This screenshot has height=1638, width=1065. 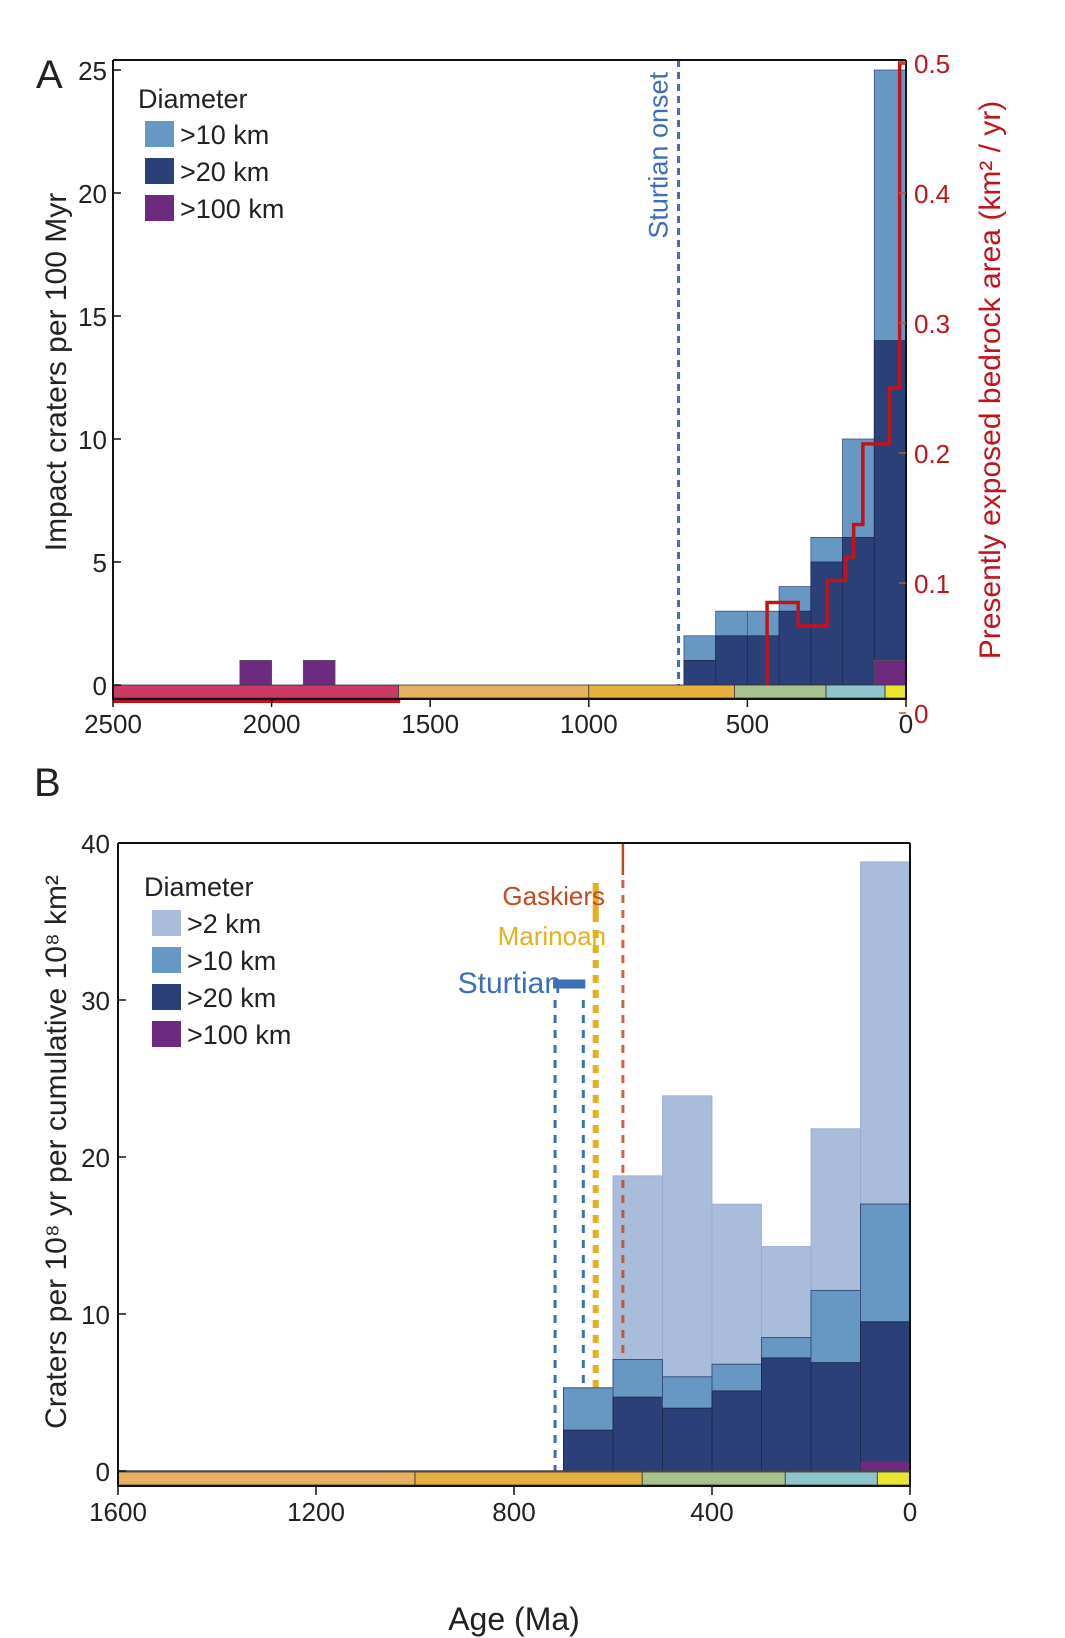 What do you see at coordinates (932, 194) in the screenshot?
I see `y2-tick-label: 0.4` at bounding box center [932, 194].